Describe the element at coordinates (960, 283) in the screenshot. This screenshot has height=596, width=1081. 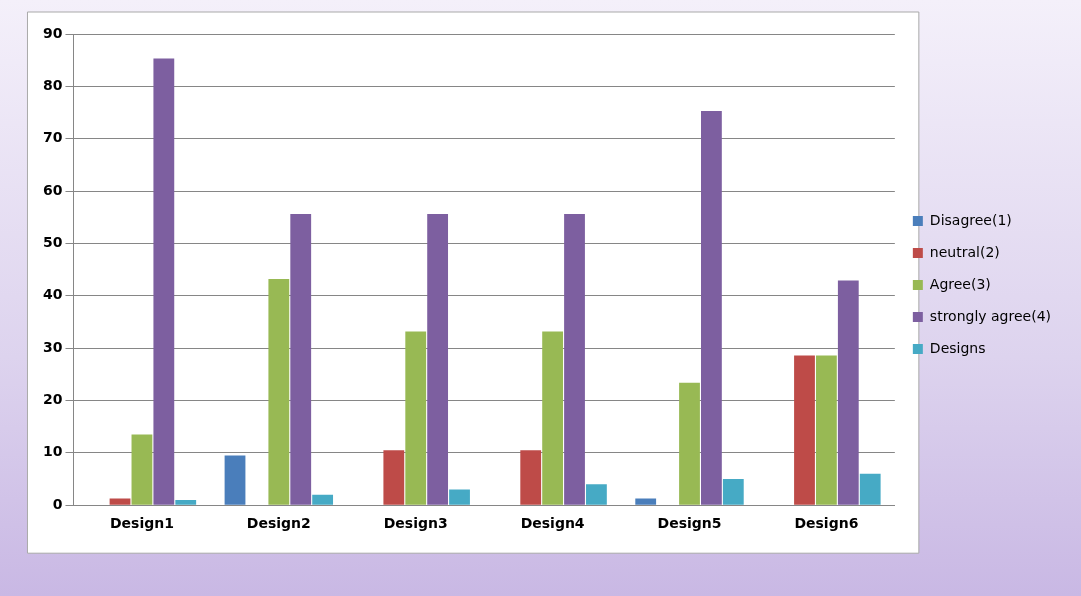
I see `legend-label: Agree(3)` at that location.